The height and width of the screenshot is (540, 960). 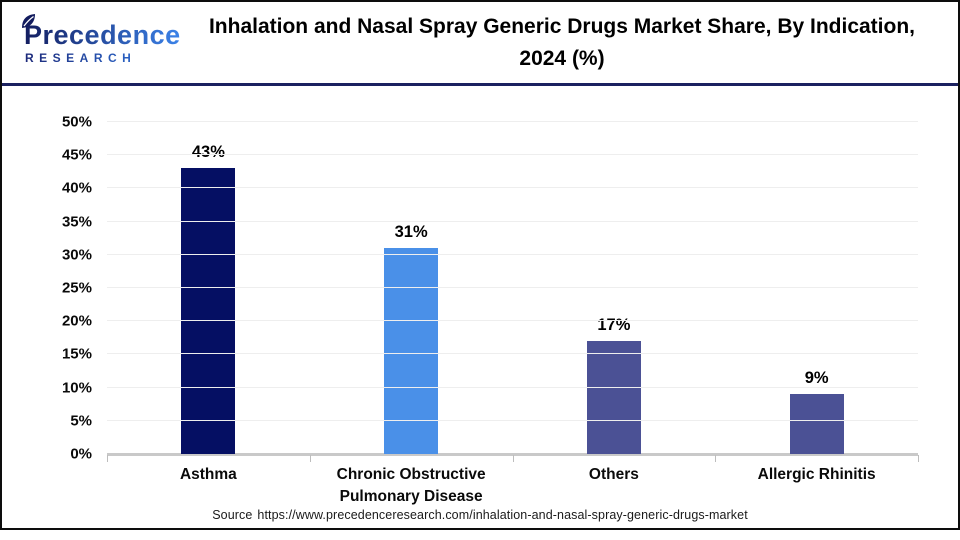 I want to click on y-axis-tick-label: 20%, so click(x=76, y=321).